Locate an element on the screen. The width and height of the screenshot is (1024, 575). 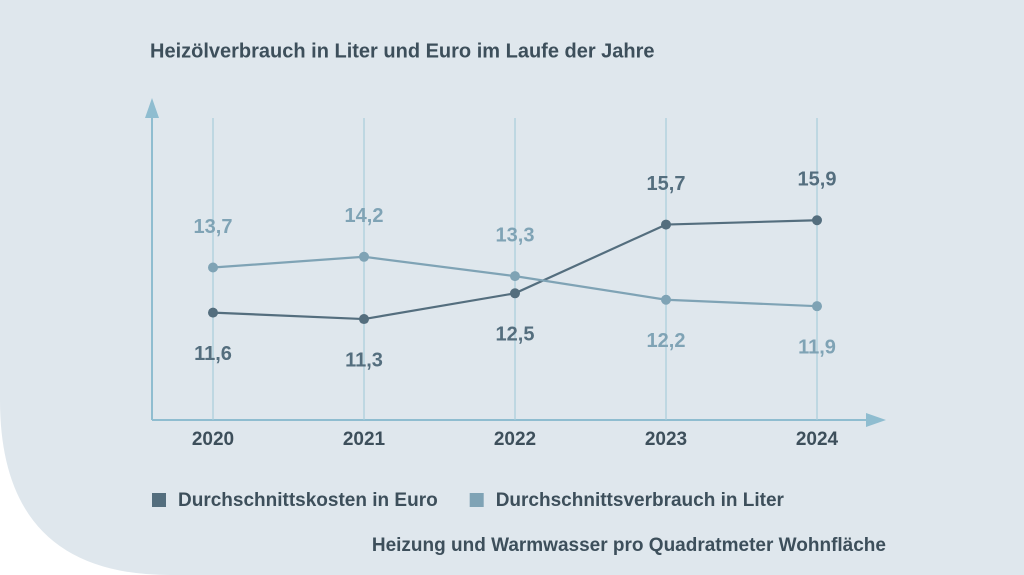
data-label: 15,7 is located at coordinates (666, 184).